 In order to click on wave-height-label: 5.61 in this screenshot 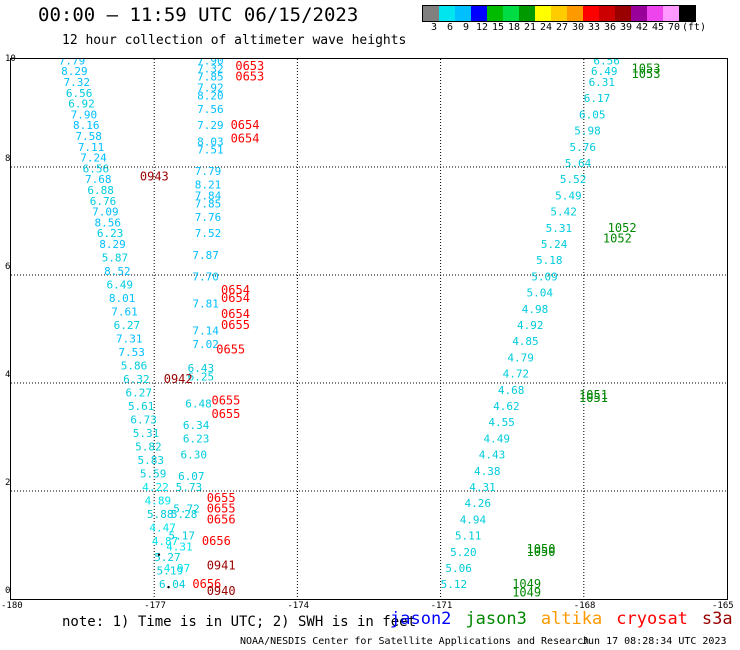, I will do `click(141, 406)`.